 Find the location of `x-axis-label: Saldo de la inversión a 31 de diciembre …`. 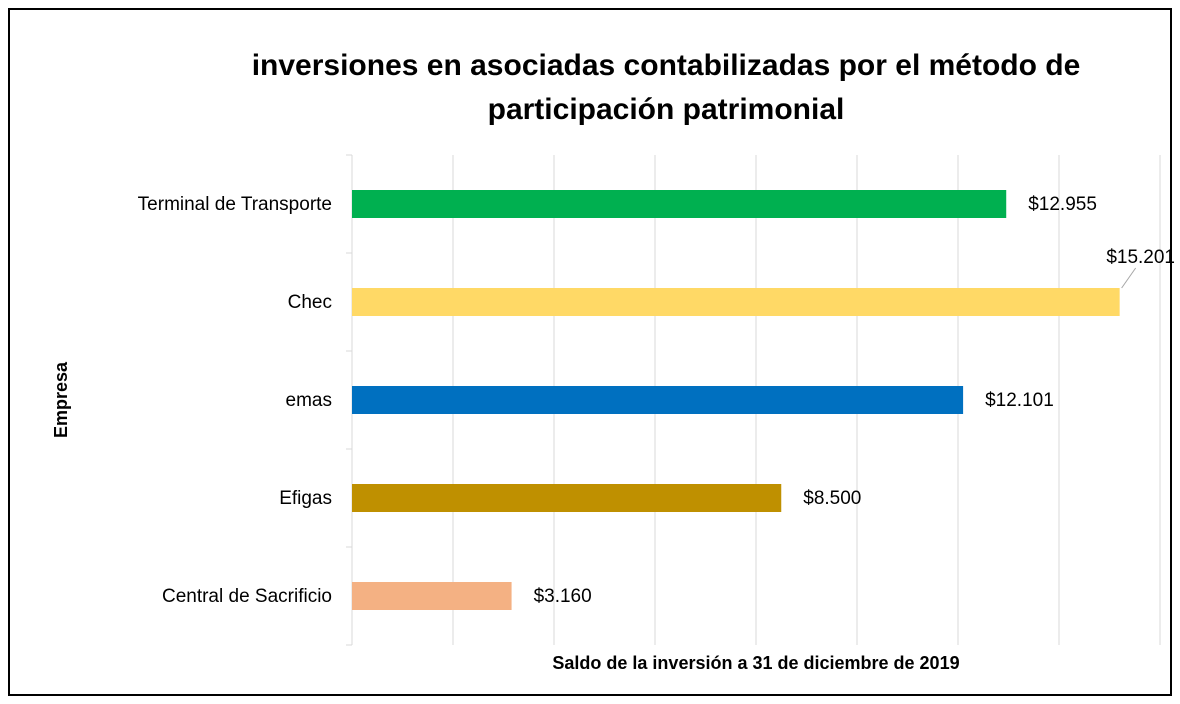

x-axis-label: Saldo de la inversión a 31 de diciembre … is located at coordinates (755, 663).